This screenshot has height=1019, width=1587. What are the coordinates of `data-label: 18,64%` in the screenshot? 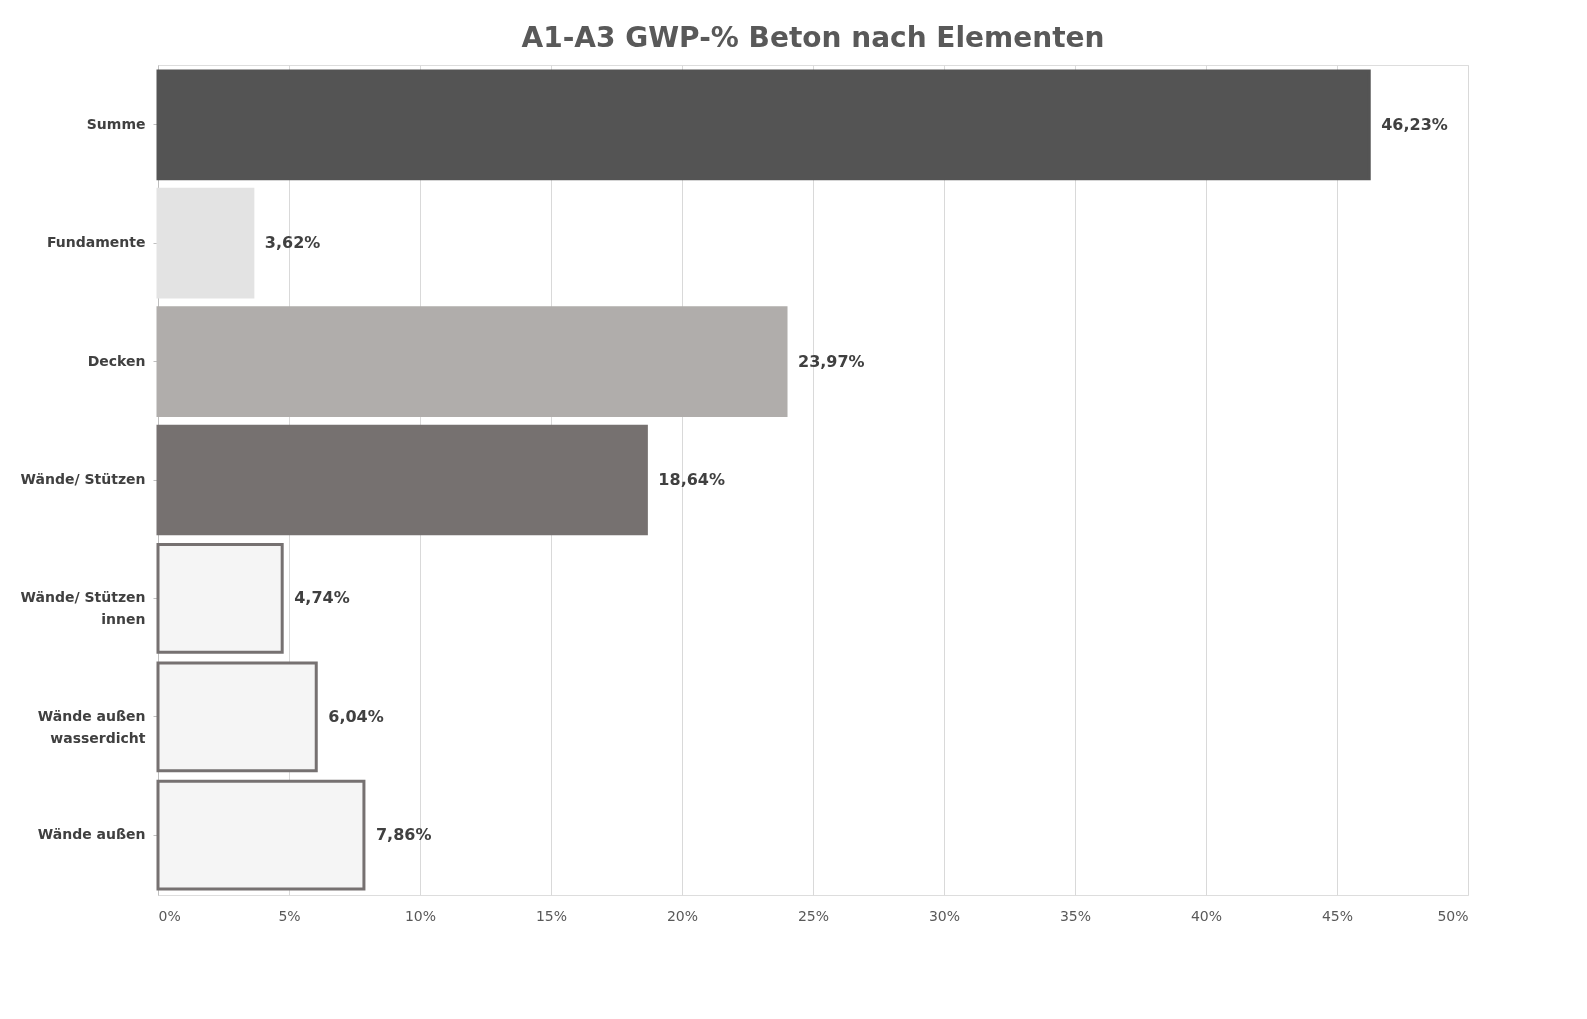 It's located at (692, 479).